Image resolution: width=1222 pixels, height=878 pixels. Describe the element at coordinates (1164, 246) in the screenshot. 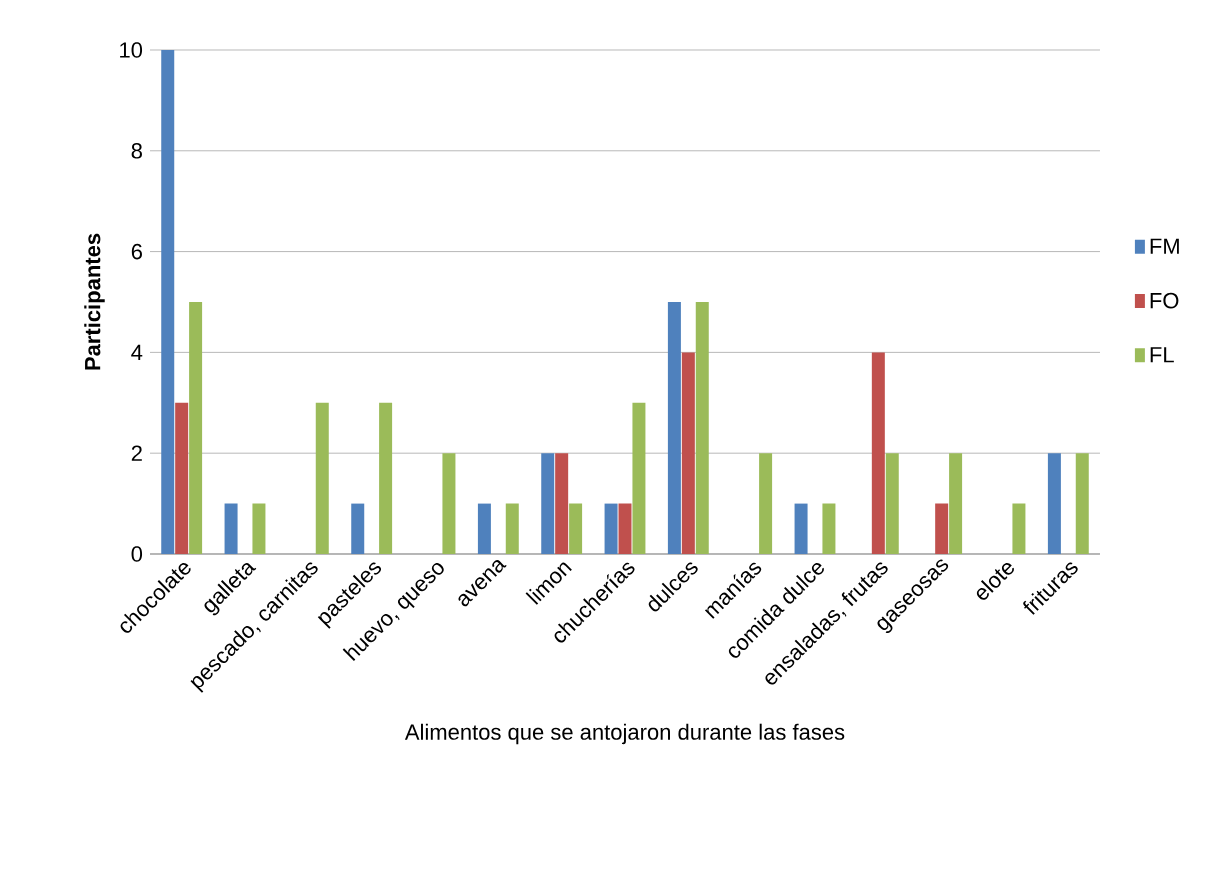

I see `legend-label: FM` at that location.